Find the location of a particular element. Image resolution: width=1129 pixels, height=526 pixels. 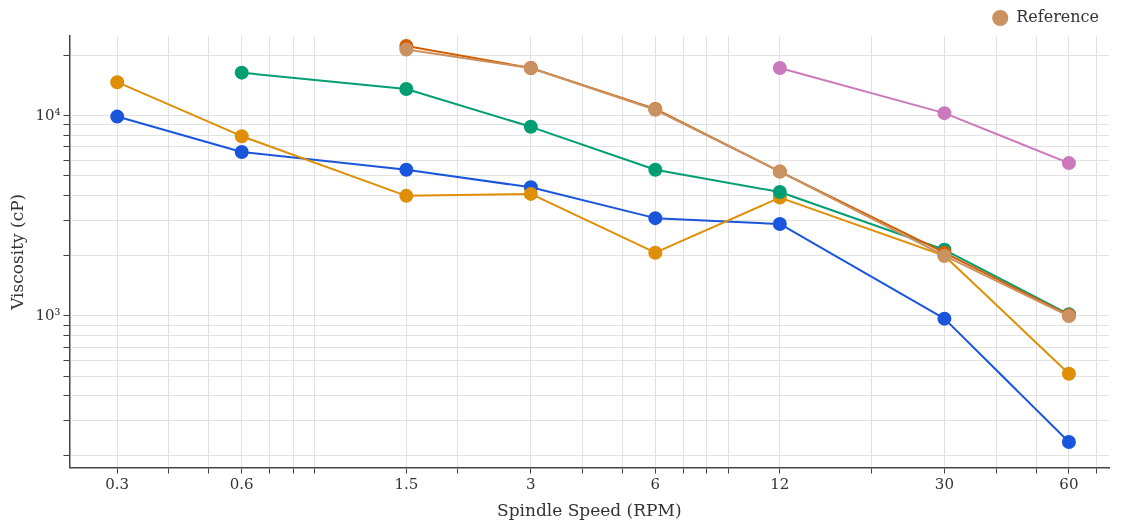

x-tick-label: 12 is located at coordinates (780, 484).